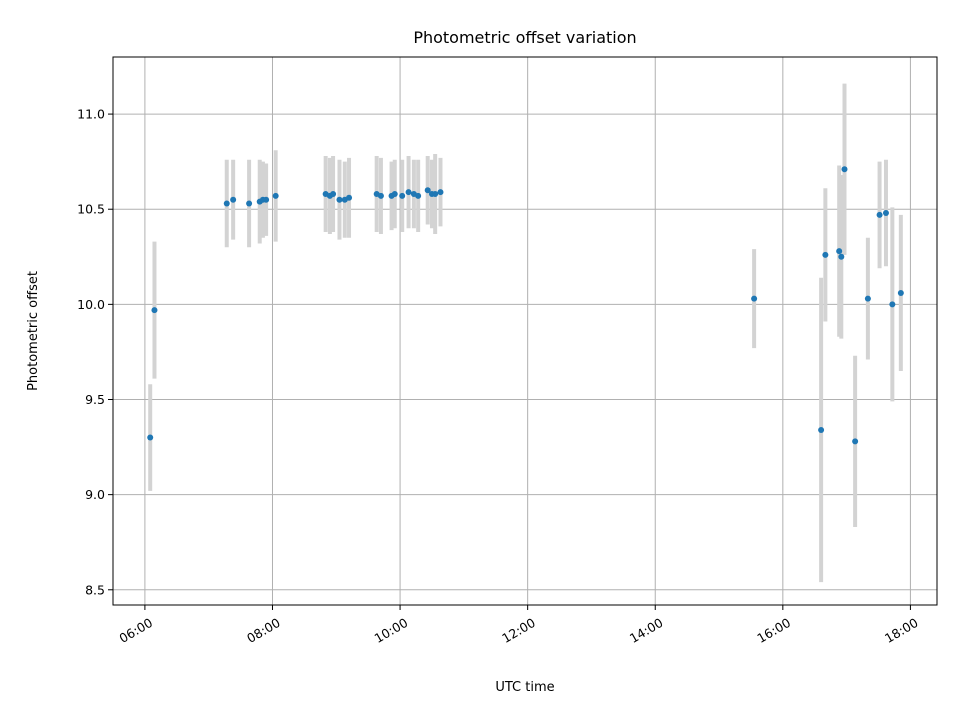 The width and height of the screenshot is (960, 720). What do you see at coordinates (391, 630) in the screenshot?
I see `x-tick-label: 10:00` at bounding box center [391, 630].